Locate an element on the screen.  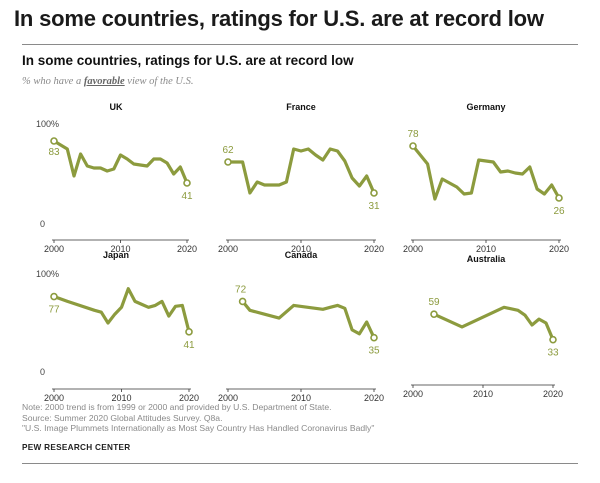
uk-end-label: 41 is located at coordinates (187, 196).